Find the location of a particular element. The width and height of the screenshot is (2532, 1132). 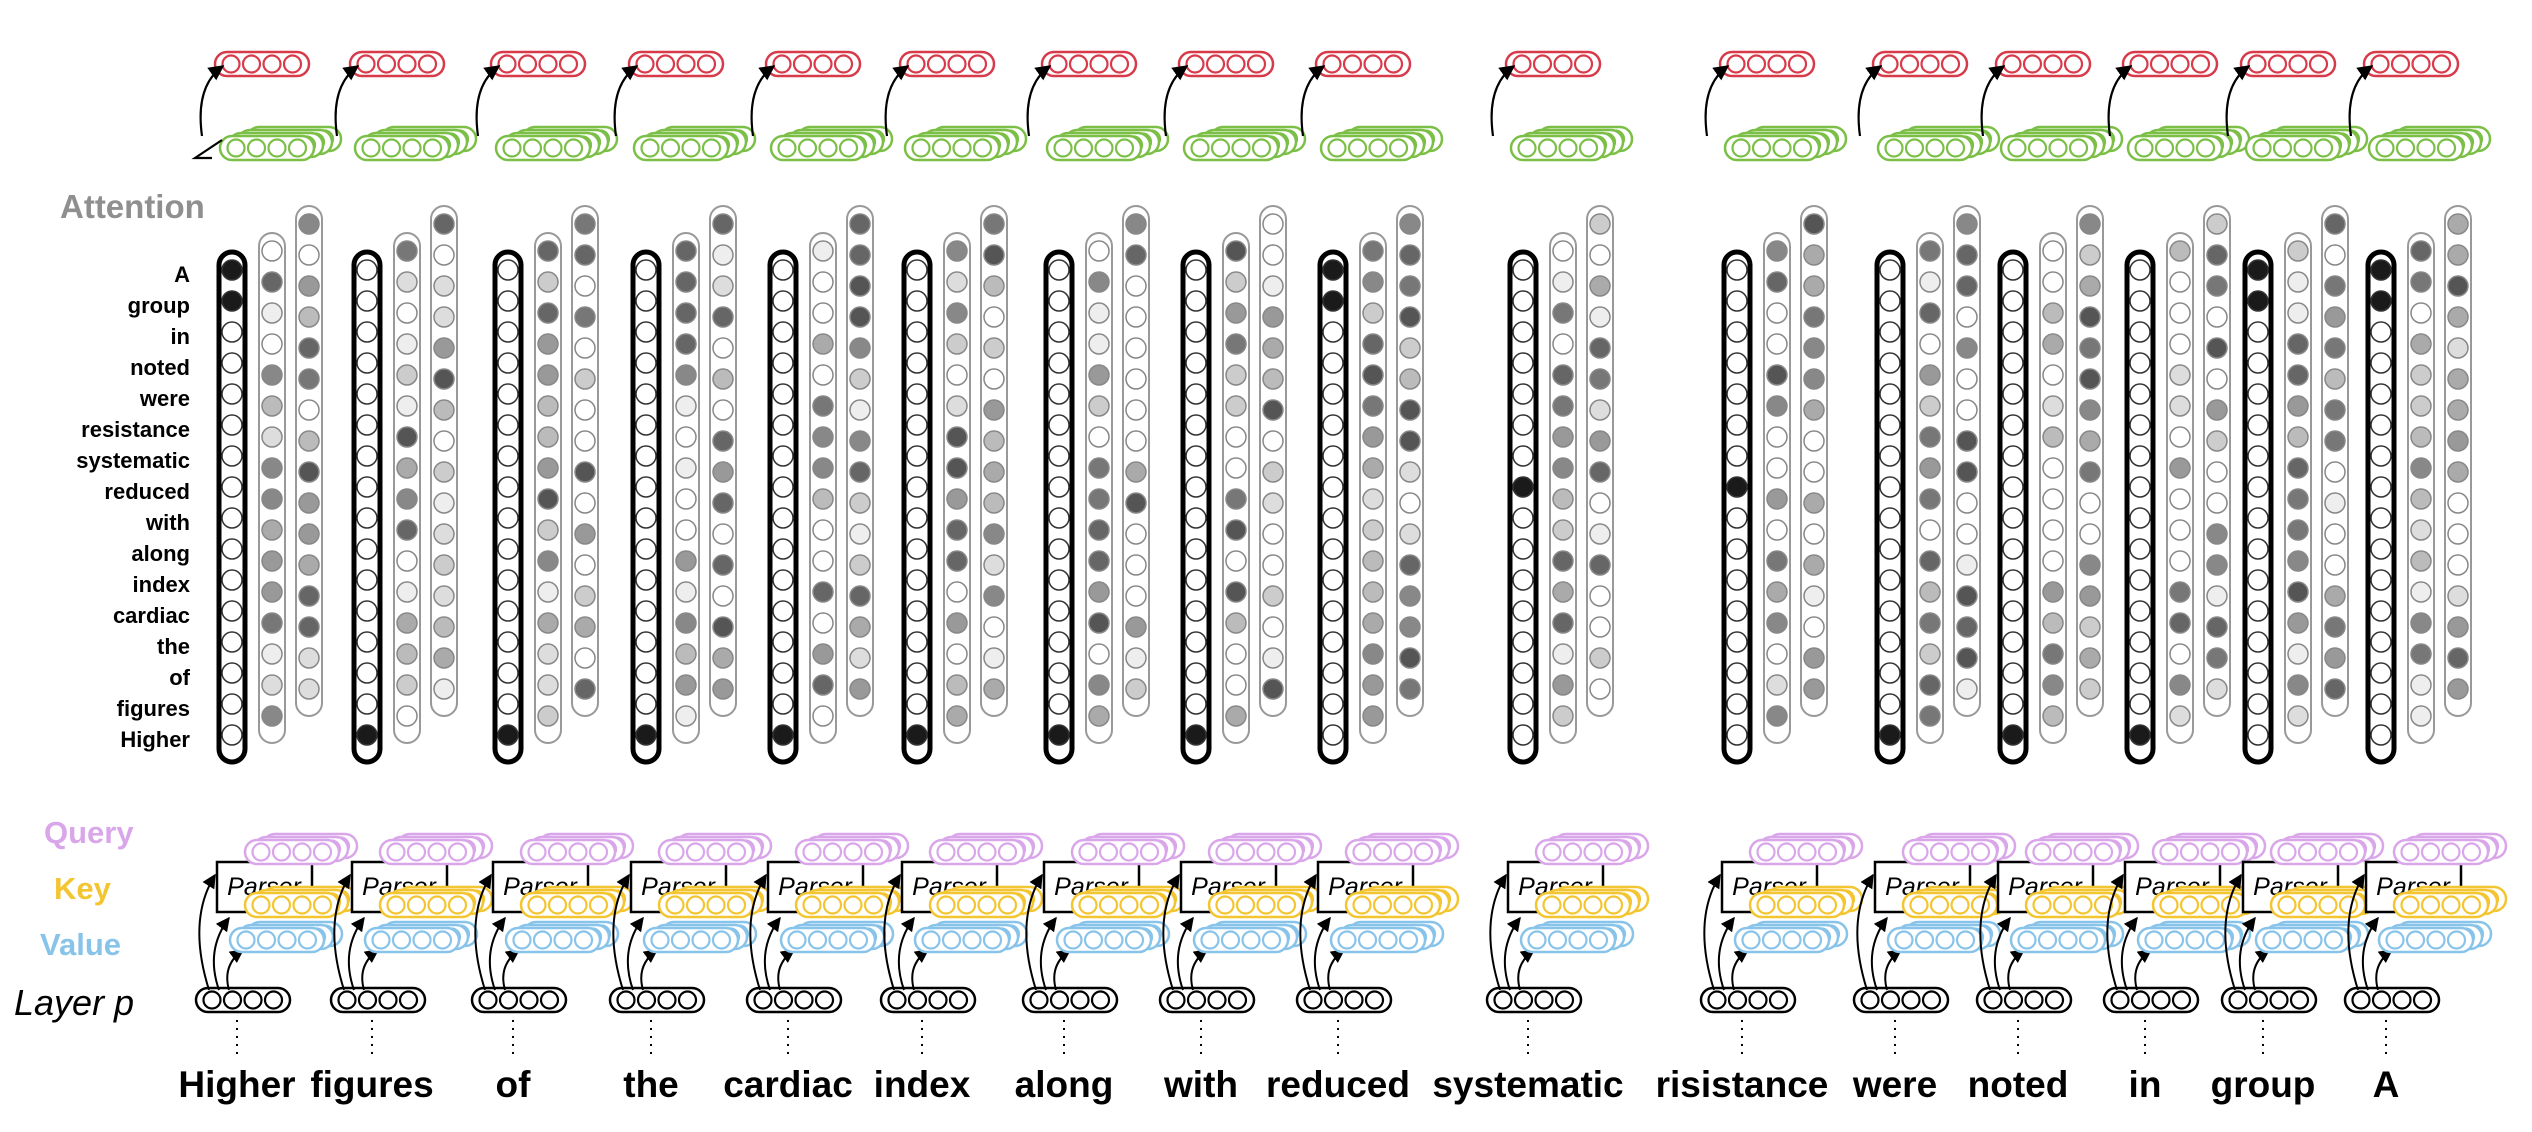

query-vector-stack is located at coordinates (577, 849).